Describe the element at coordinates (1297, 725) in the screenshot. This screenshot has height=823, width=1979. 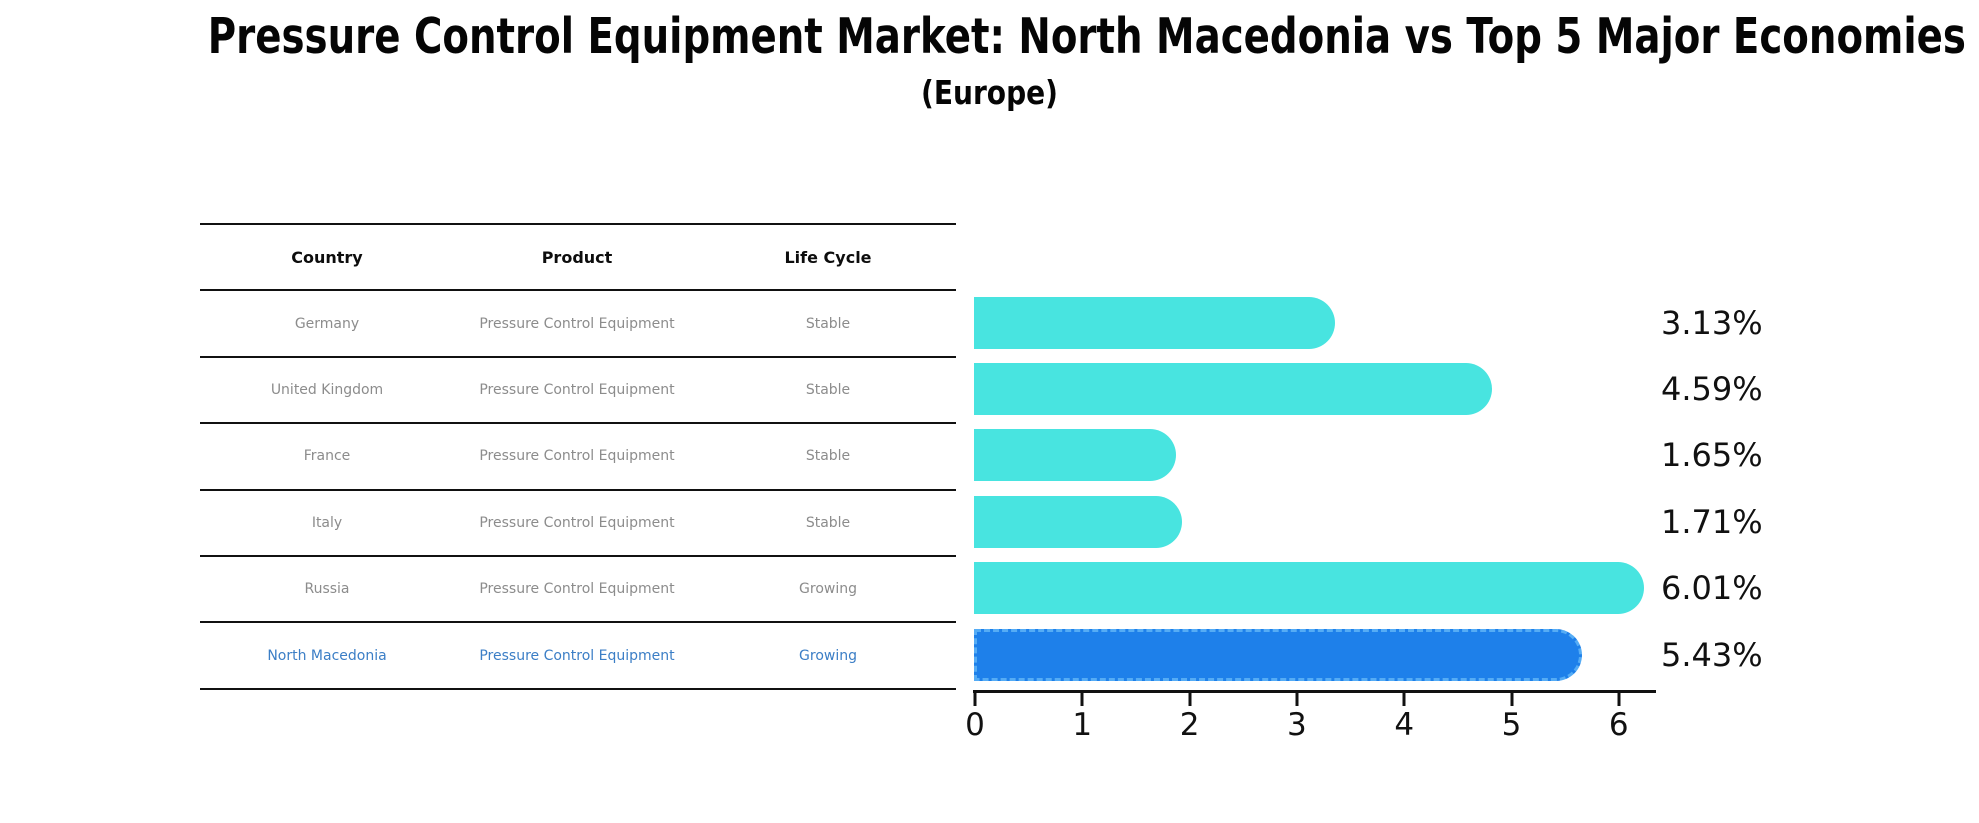
I see `x-axis-tick-label: 3` at that location.